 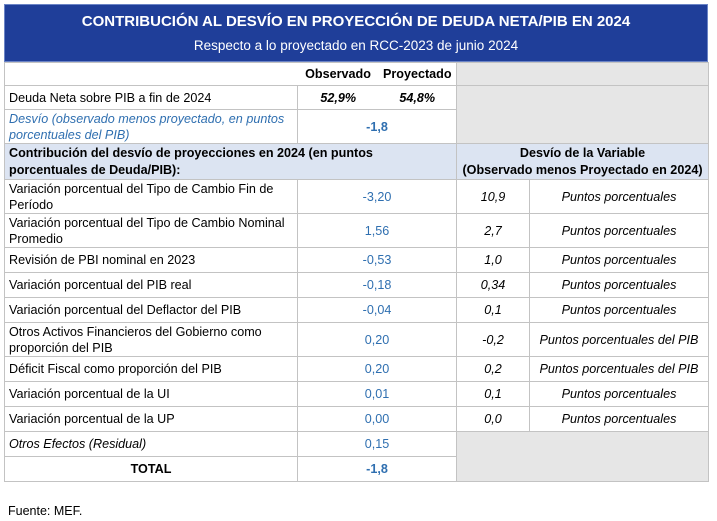 What do you see at coordinates (377, 469) in the screenshot?
I see `total-value: -1,8` at bounding box center [377, 469].